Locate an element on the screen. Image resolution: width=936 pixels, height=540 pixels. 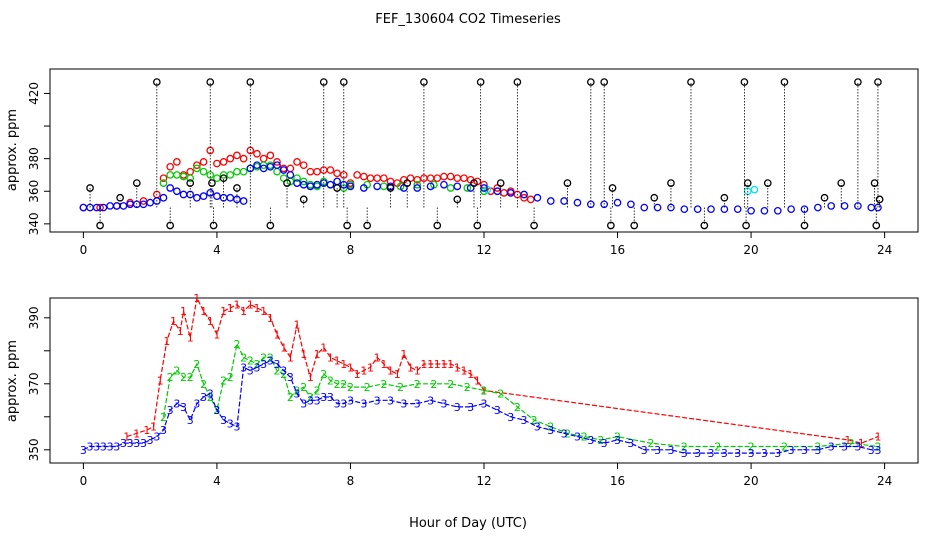
x-tick-label: 12 is located at coordinates (483, 250).